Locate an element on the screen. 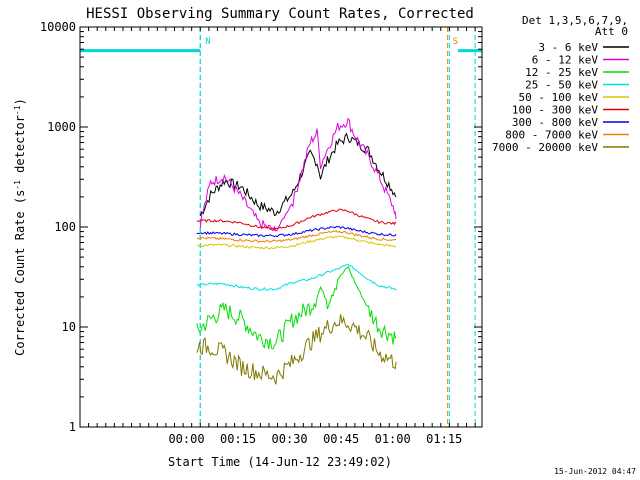 This screenshot has width=640, height=480. marker-label: N is located at coordinates (207, 42).